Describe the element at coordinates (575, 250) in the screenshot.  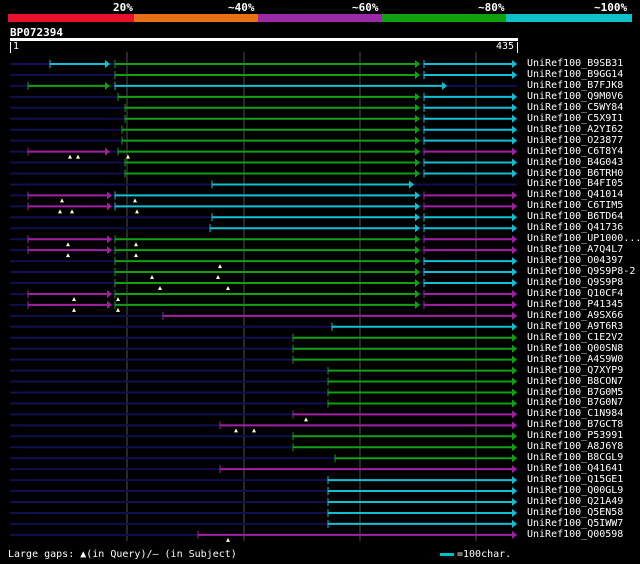
I see `hit-label: UniRef100_A7Q4L7` at that location.